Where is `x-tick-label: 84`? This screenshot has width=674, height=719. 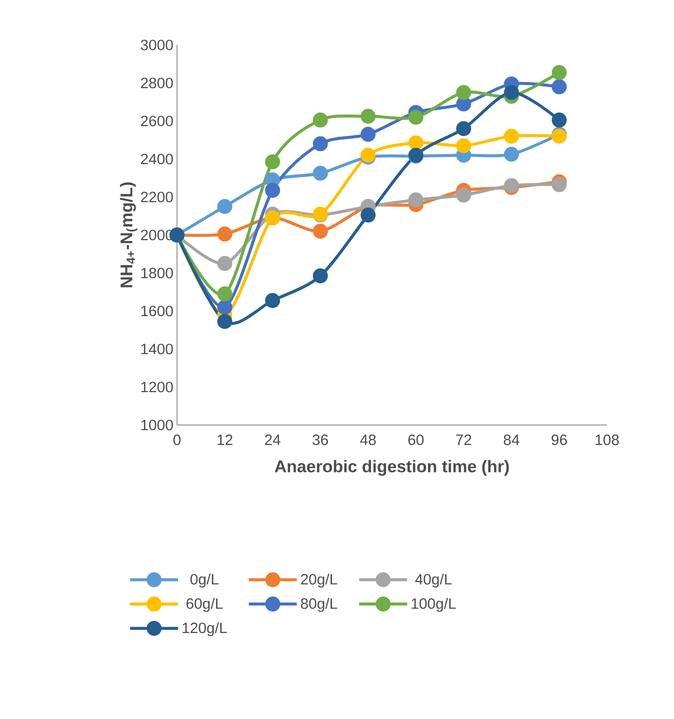
x-tick-label: 84 is located at coordinates (512, 440).